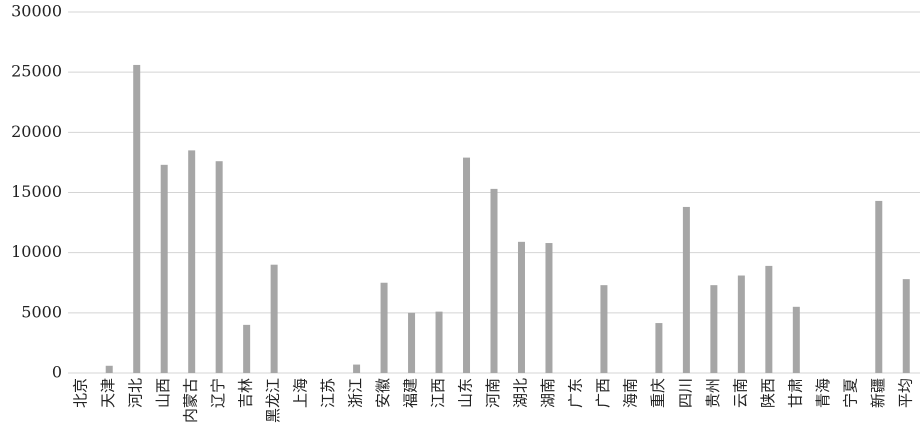 This screenshot has height=443, width=922. What do you see at coordinates (493, 393) in the screenshot?
I see `x-tick-label: 河南` at bounding box center [493, 393].